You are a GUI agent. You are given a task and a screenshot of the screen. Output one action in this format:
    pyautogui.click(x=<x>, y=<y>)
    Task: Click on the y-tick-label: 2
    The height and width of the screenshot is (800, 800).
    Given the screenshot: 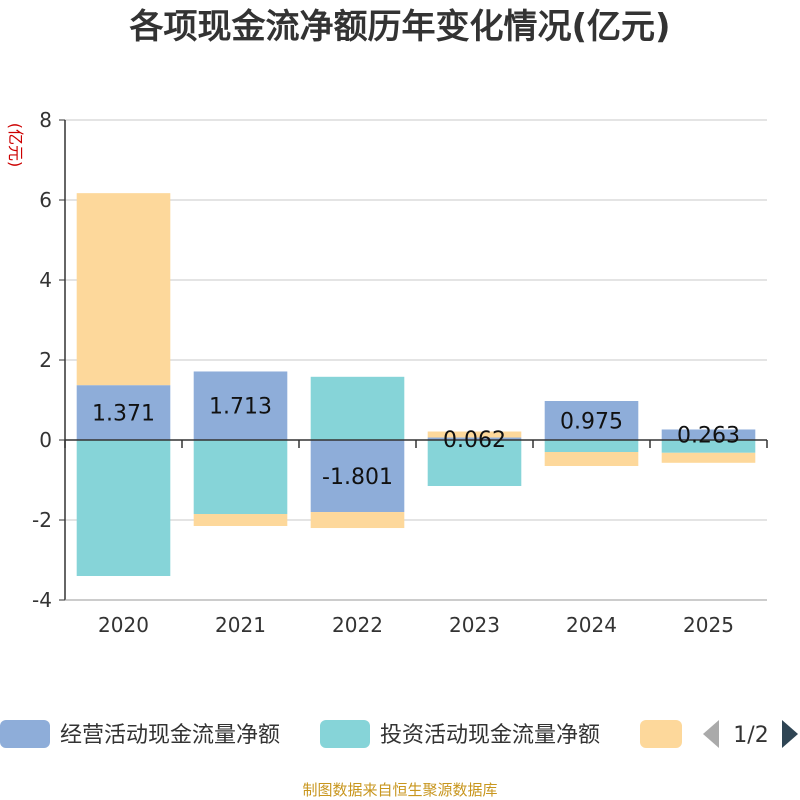 What is the action you would take?
    pyautogui.click(x=45, y=360)
    